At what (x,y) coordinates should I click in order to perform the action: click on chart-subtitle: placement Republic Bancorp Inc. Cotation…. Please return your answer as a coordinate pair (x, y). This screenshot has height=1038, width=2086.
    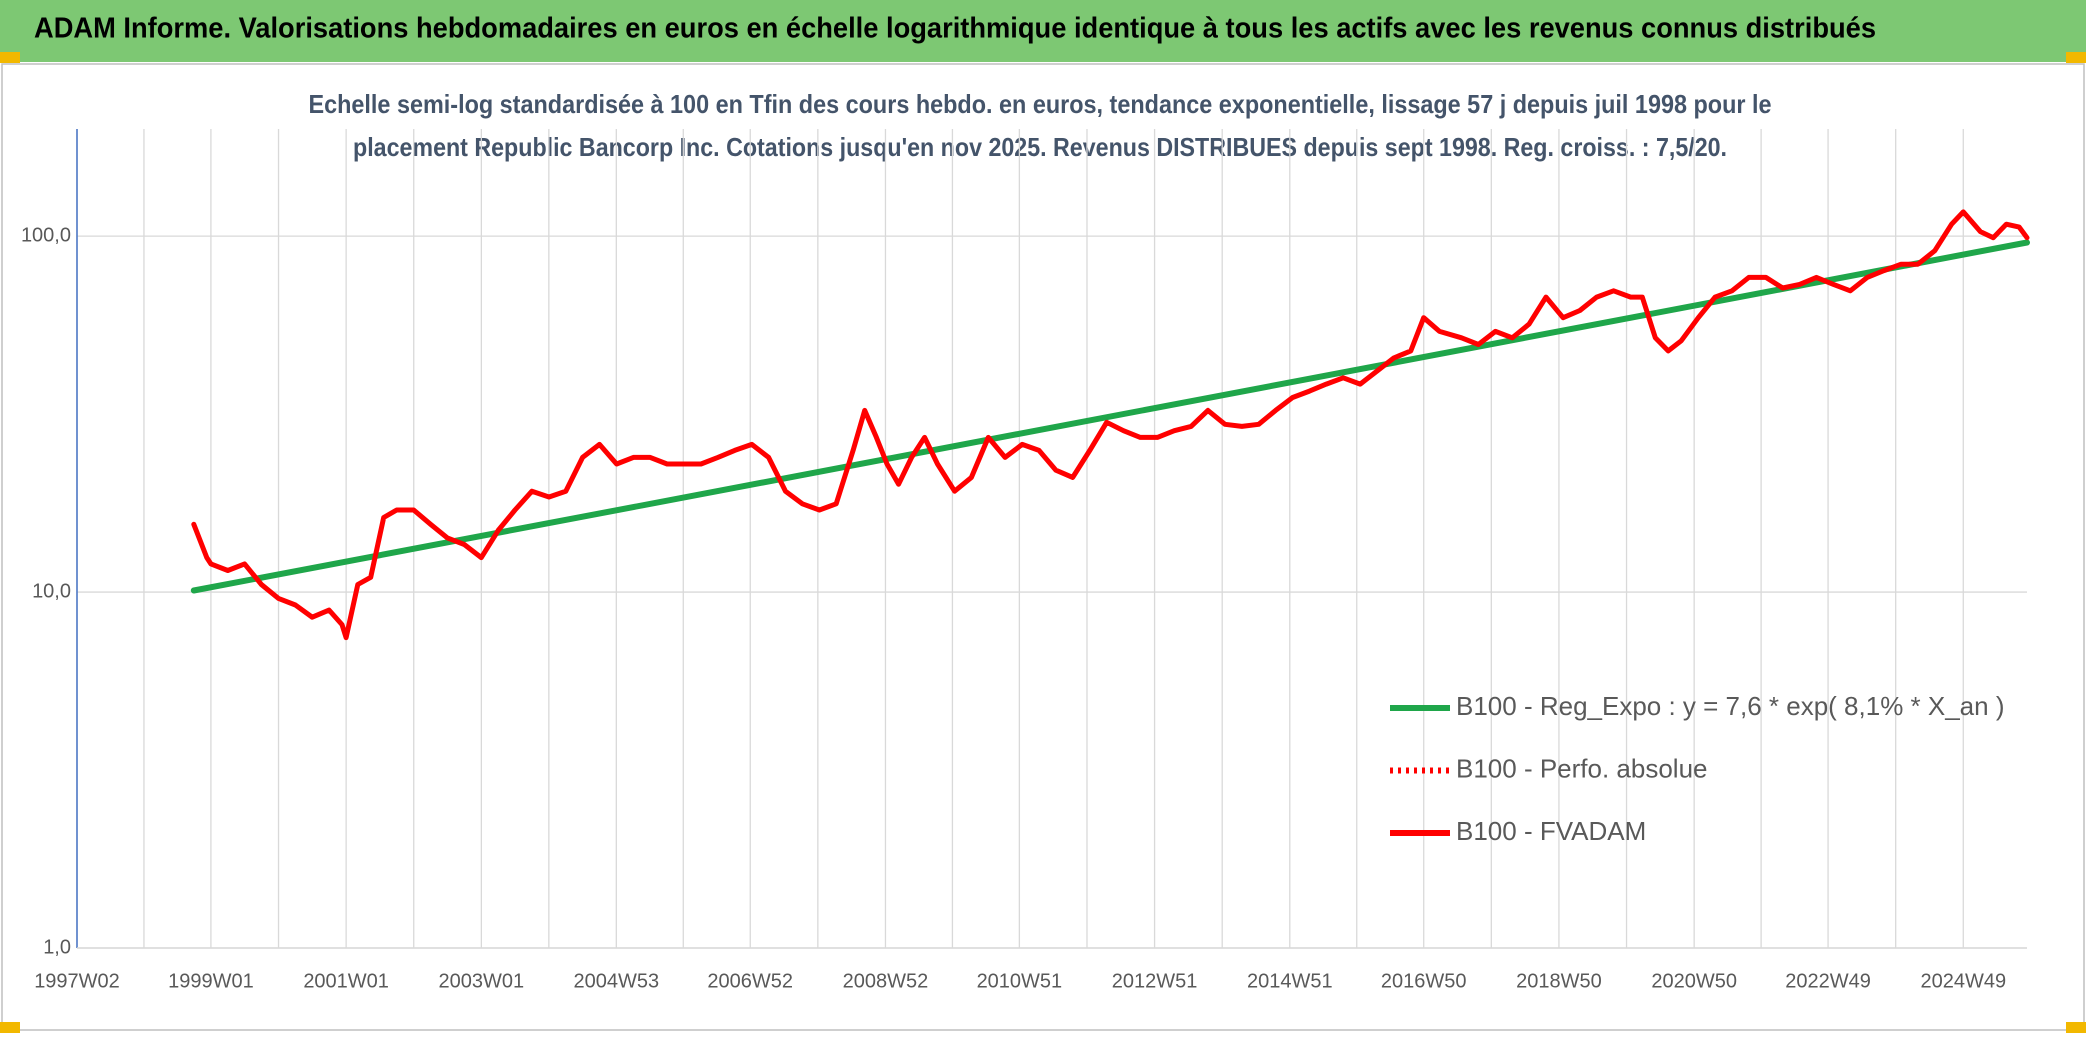
    Looking at the image, I should click on (1040, 147).